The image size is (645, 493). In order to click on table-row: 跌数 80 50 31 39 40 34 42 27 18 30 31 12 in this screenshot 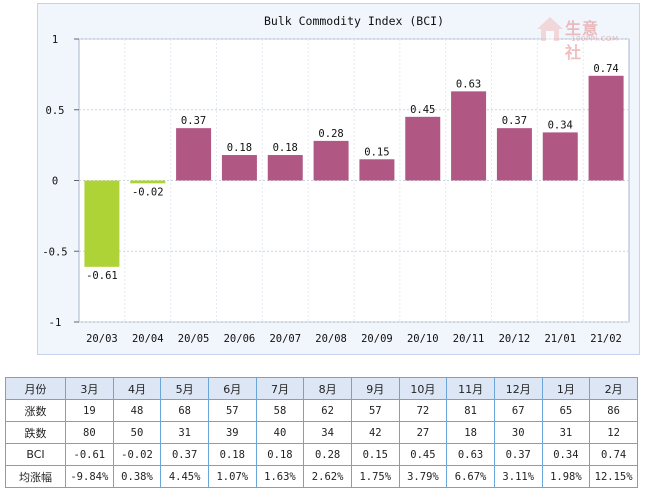, I will do `click(321, 432)`.